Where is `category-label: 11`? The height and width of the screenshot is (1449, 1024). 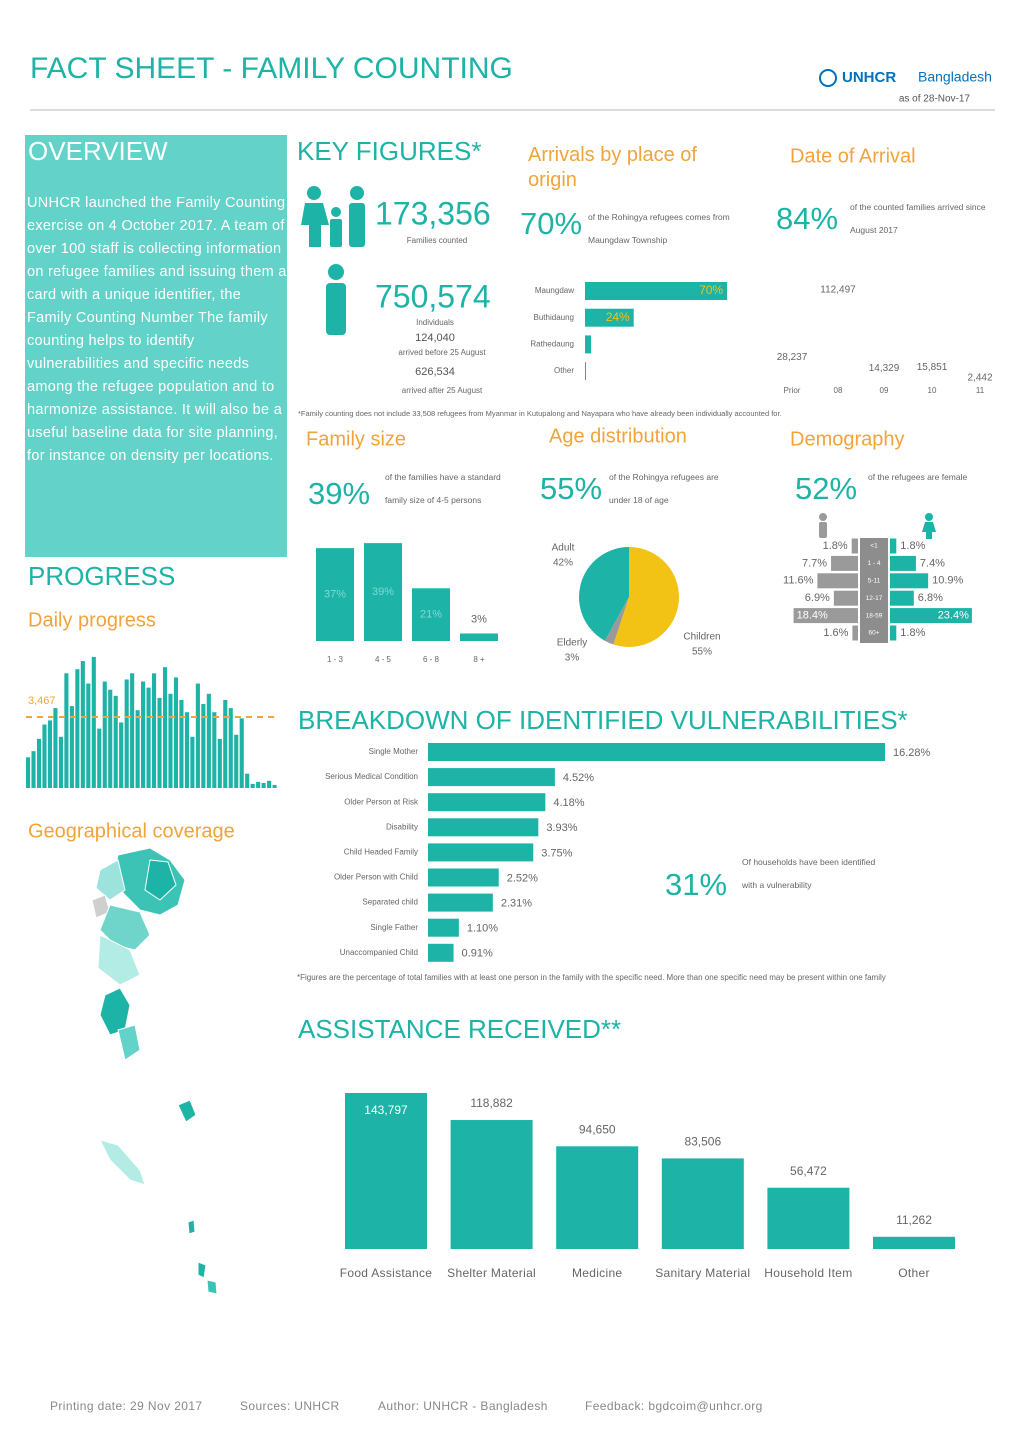 category-label: 11 is located at coordinates (980, 390).